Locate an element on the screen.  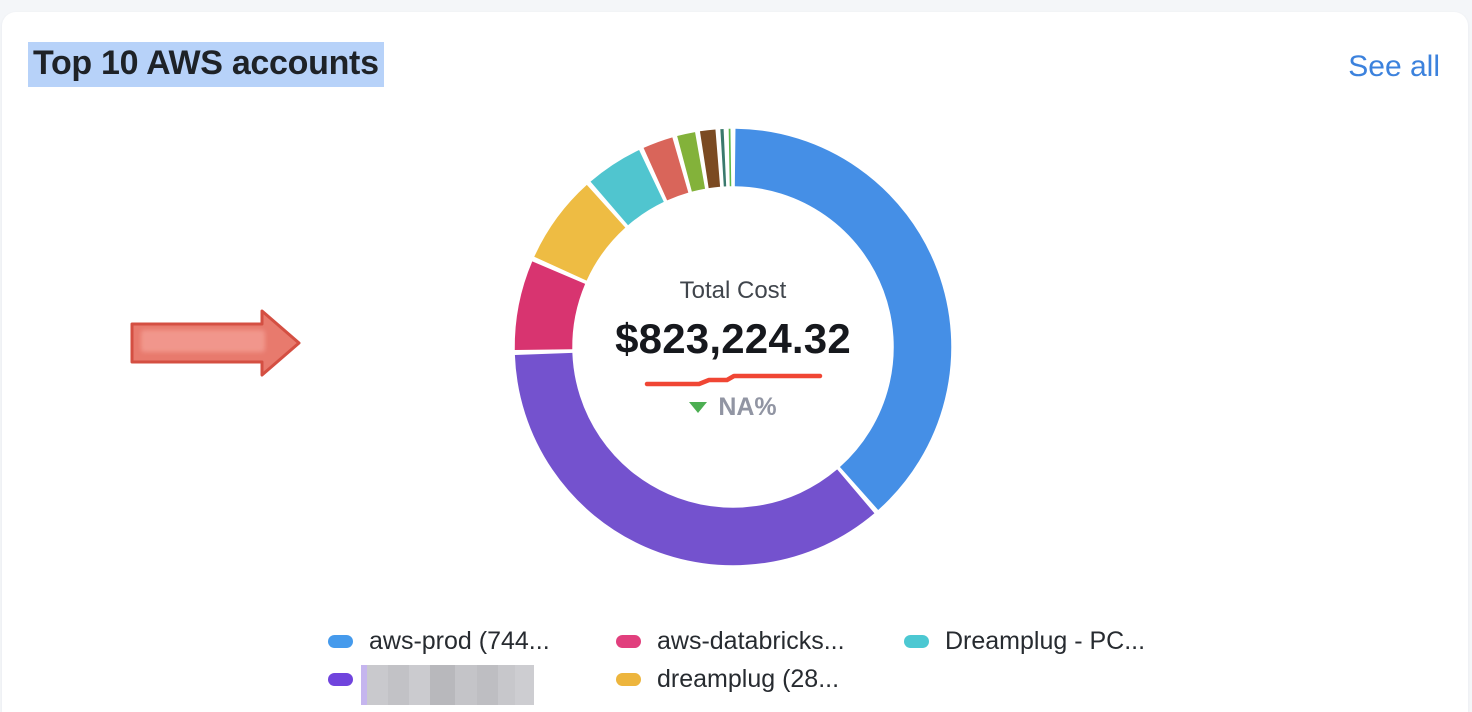
selected-title-text: Top 10 AWS accounts is located at coordinates (206, 64).